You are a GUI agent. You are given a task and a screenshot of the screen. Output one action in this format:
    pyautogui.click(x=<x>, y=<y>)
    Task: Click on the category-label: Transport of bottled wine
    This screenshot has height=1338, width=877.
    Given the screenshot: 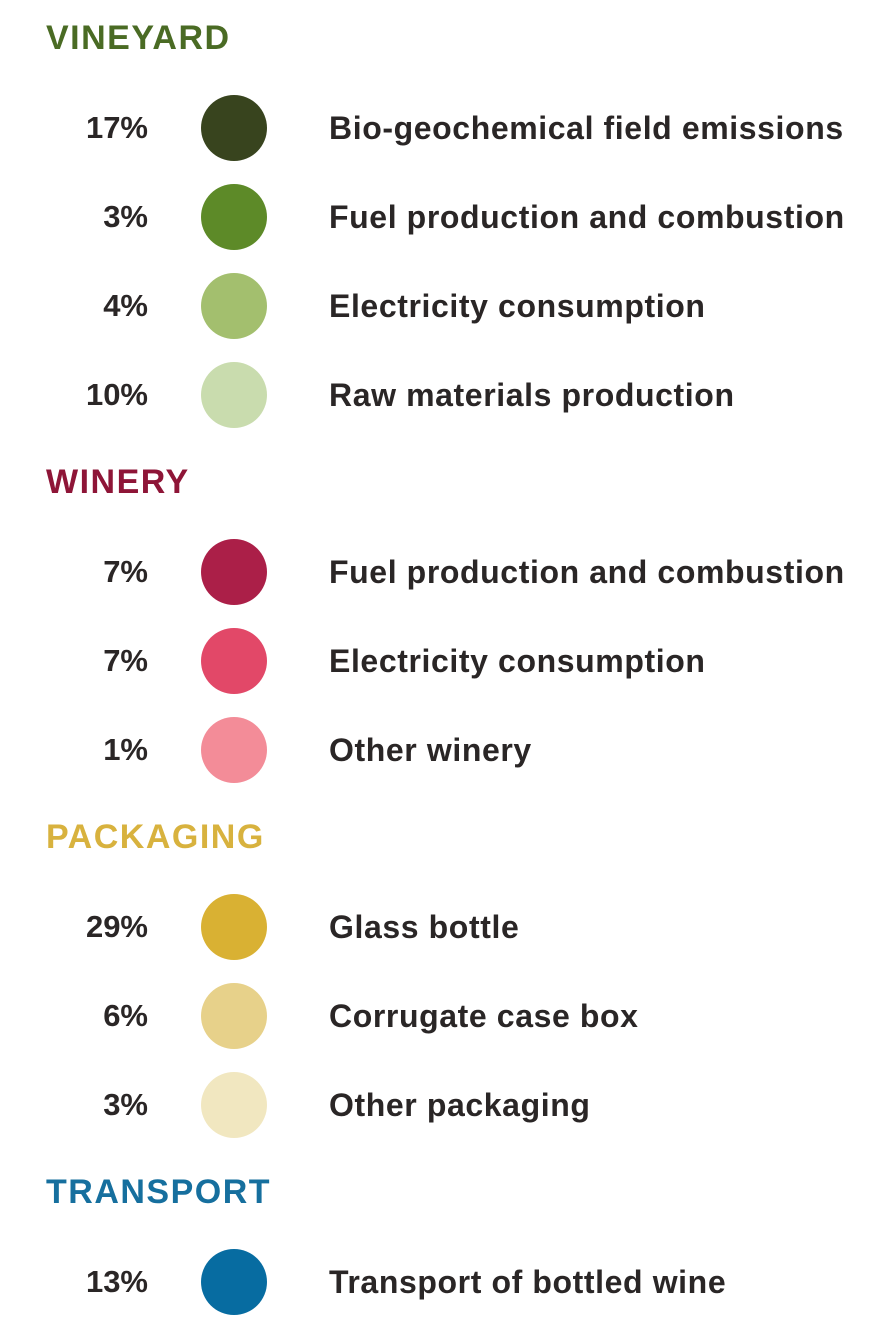 What is the action you would take?
    pyautogui.click(x=528, y=1282)
    